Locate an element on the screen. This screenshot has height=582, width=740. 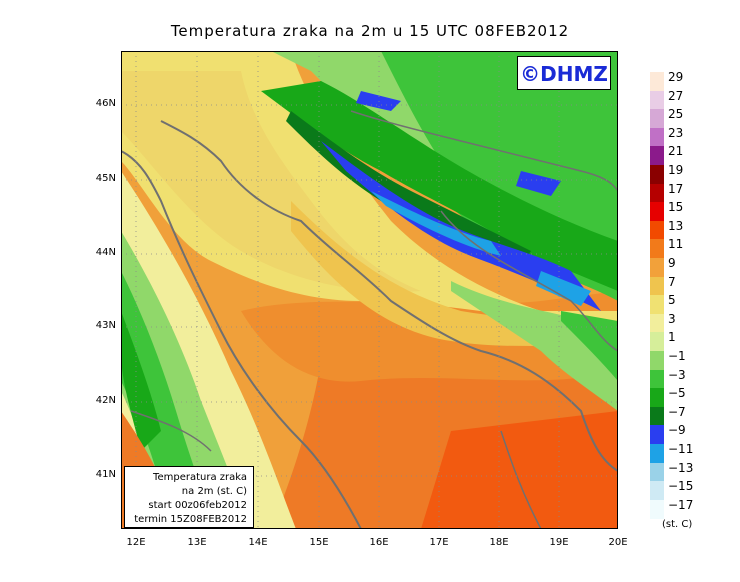
lon-label: 14E is located at coordinates (258, 542).